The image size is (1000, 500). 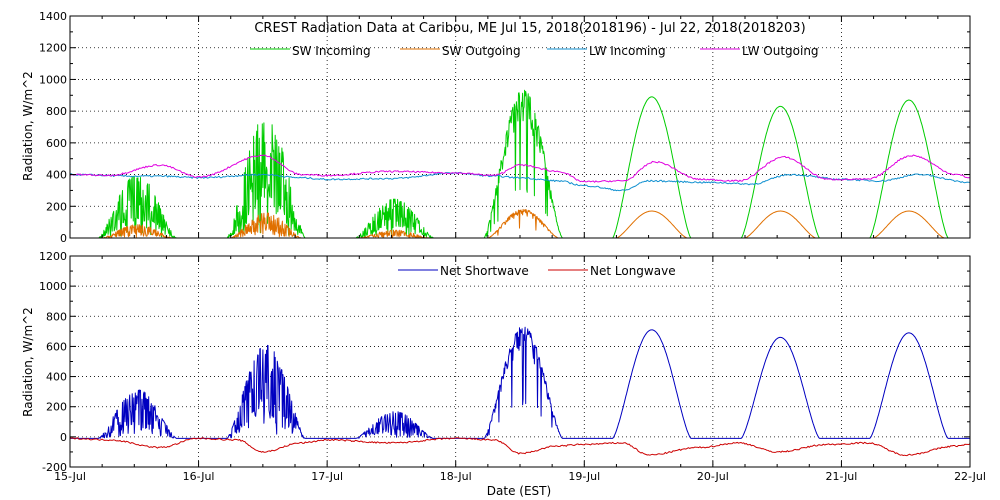 What do you see at coordinates (484, 271) in the screenshot?
I see `legend-label-net-shortwave: Net Shortwave` at bounding box center [484, 271].